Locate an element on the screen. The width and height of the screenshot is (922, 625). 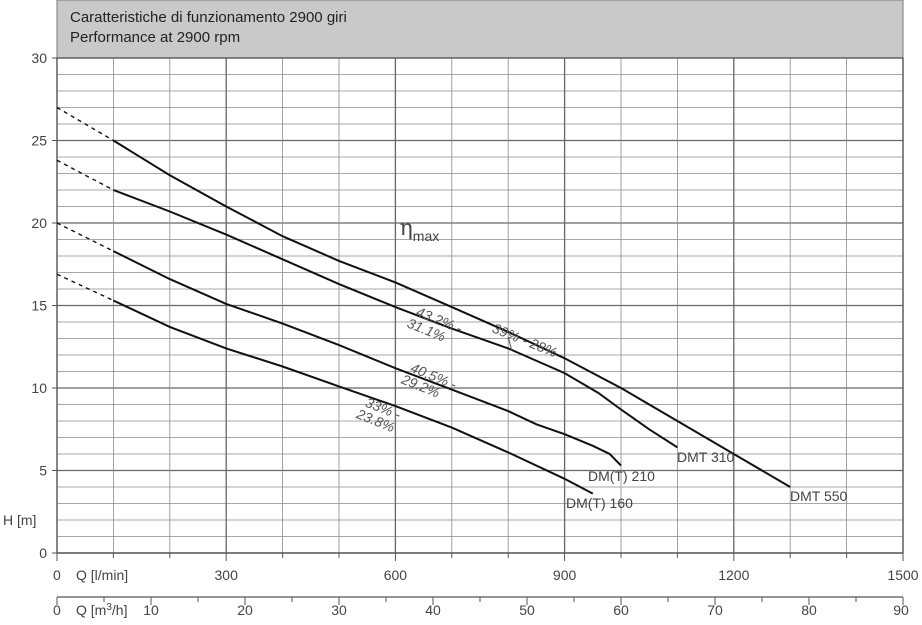
x-tick-label-lpm: 600 is located at coordinates (396, 575).